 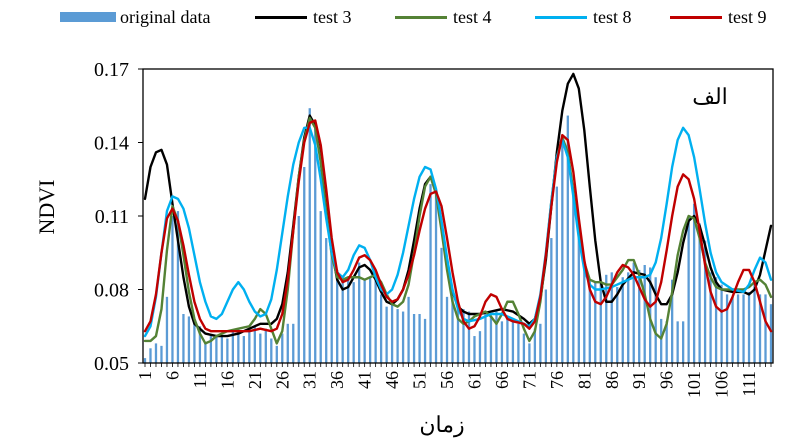 I want to click on x-tick-label: 21, so click(x=255, y=380).